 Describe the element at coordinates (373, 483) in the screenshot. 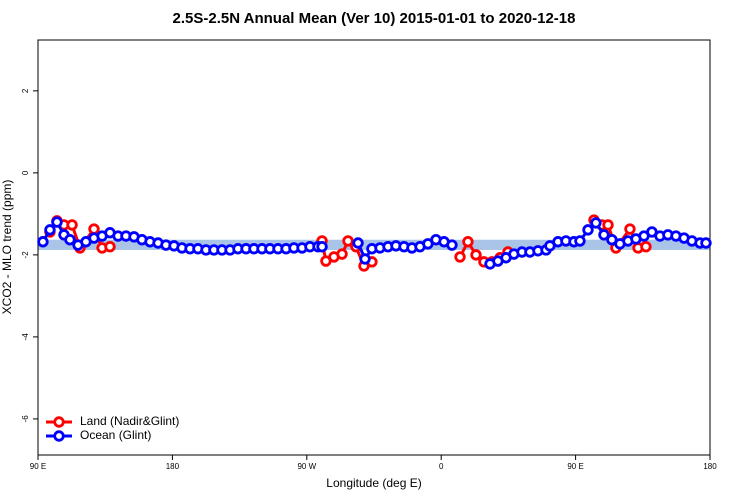

I see `x-axis-label: Longitude (deg E)` at that location.